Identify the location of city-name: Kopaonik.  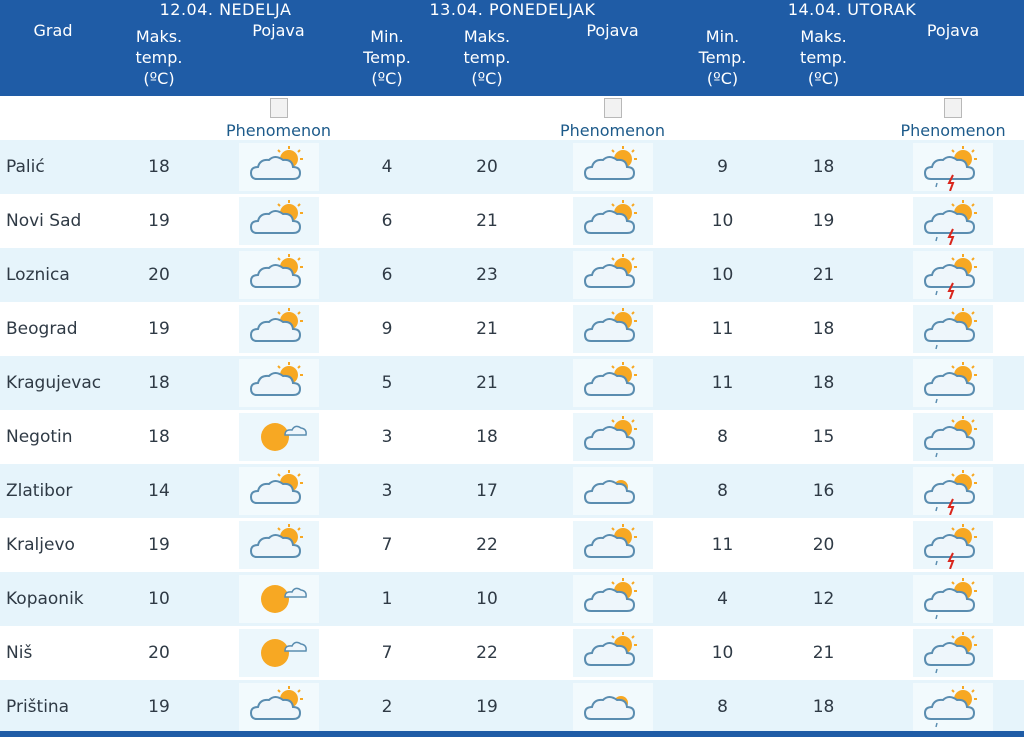
(53, 599).